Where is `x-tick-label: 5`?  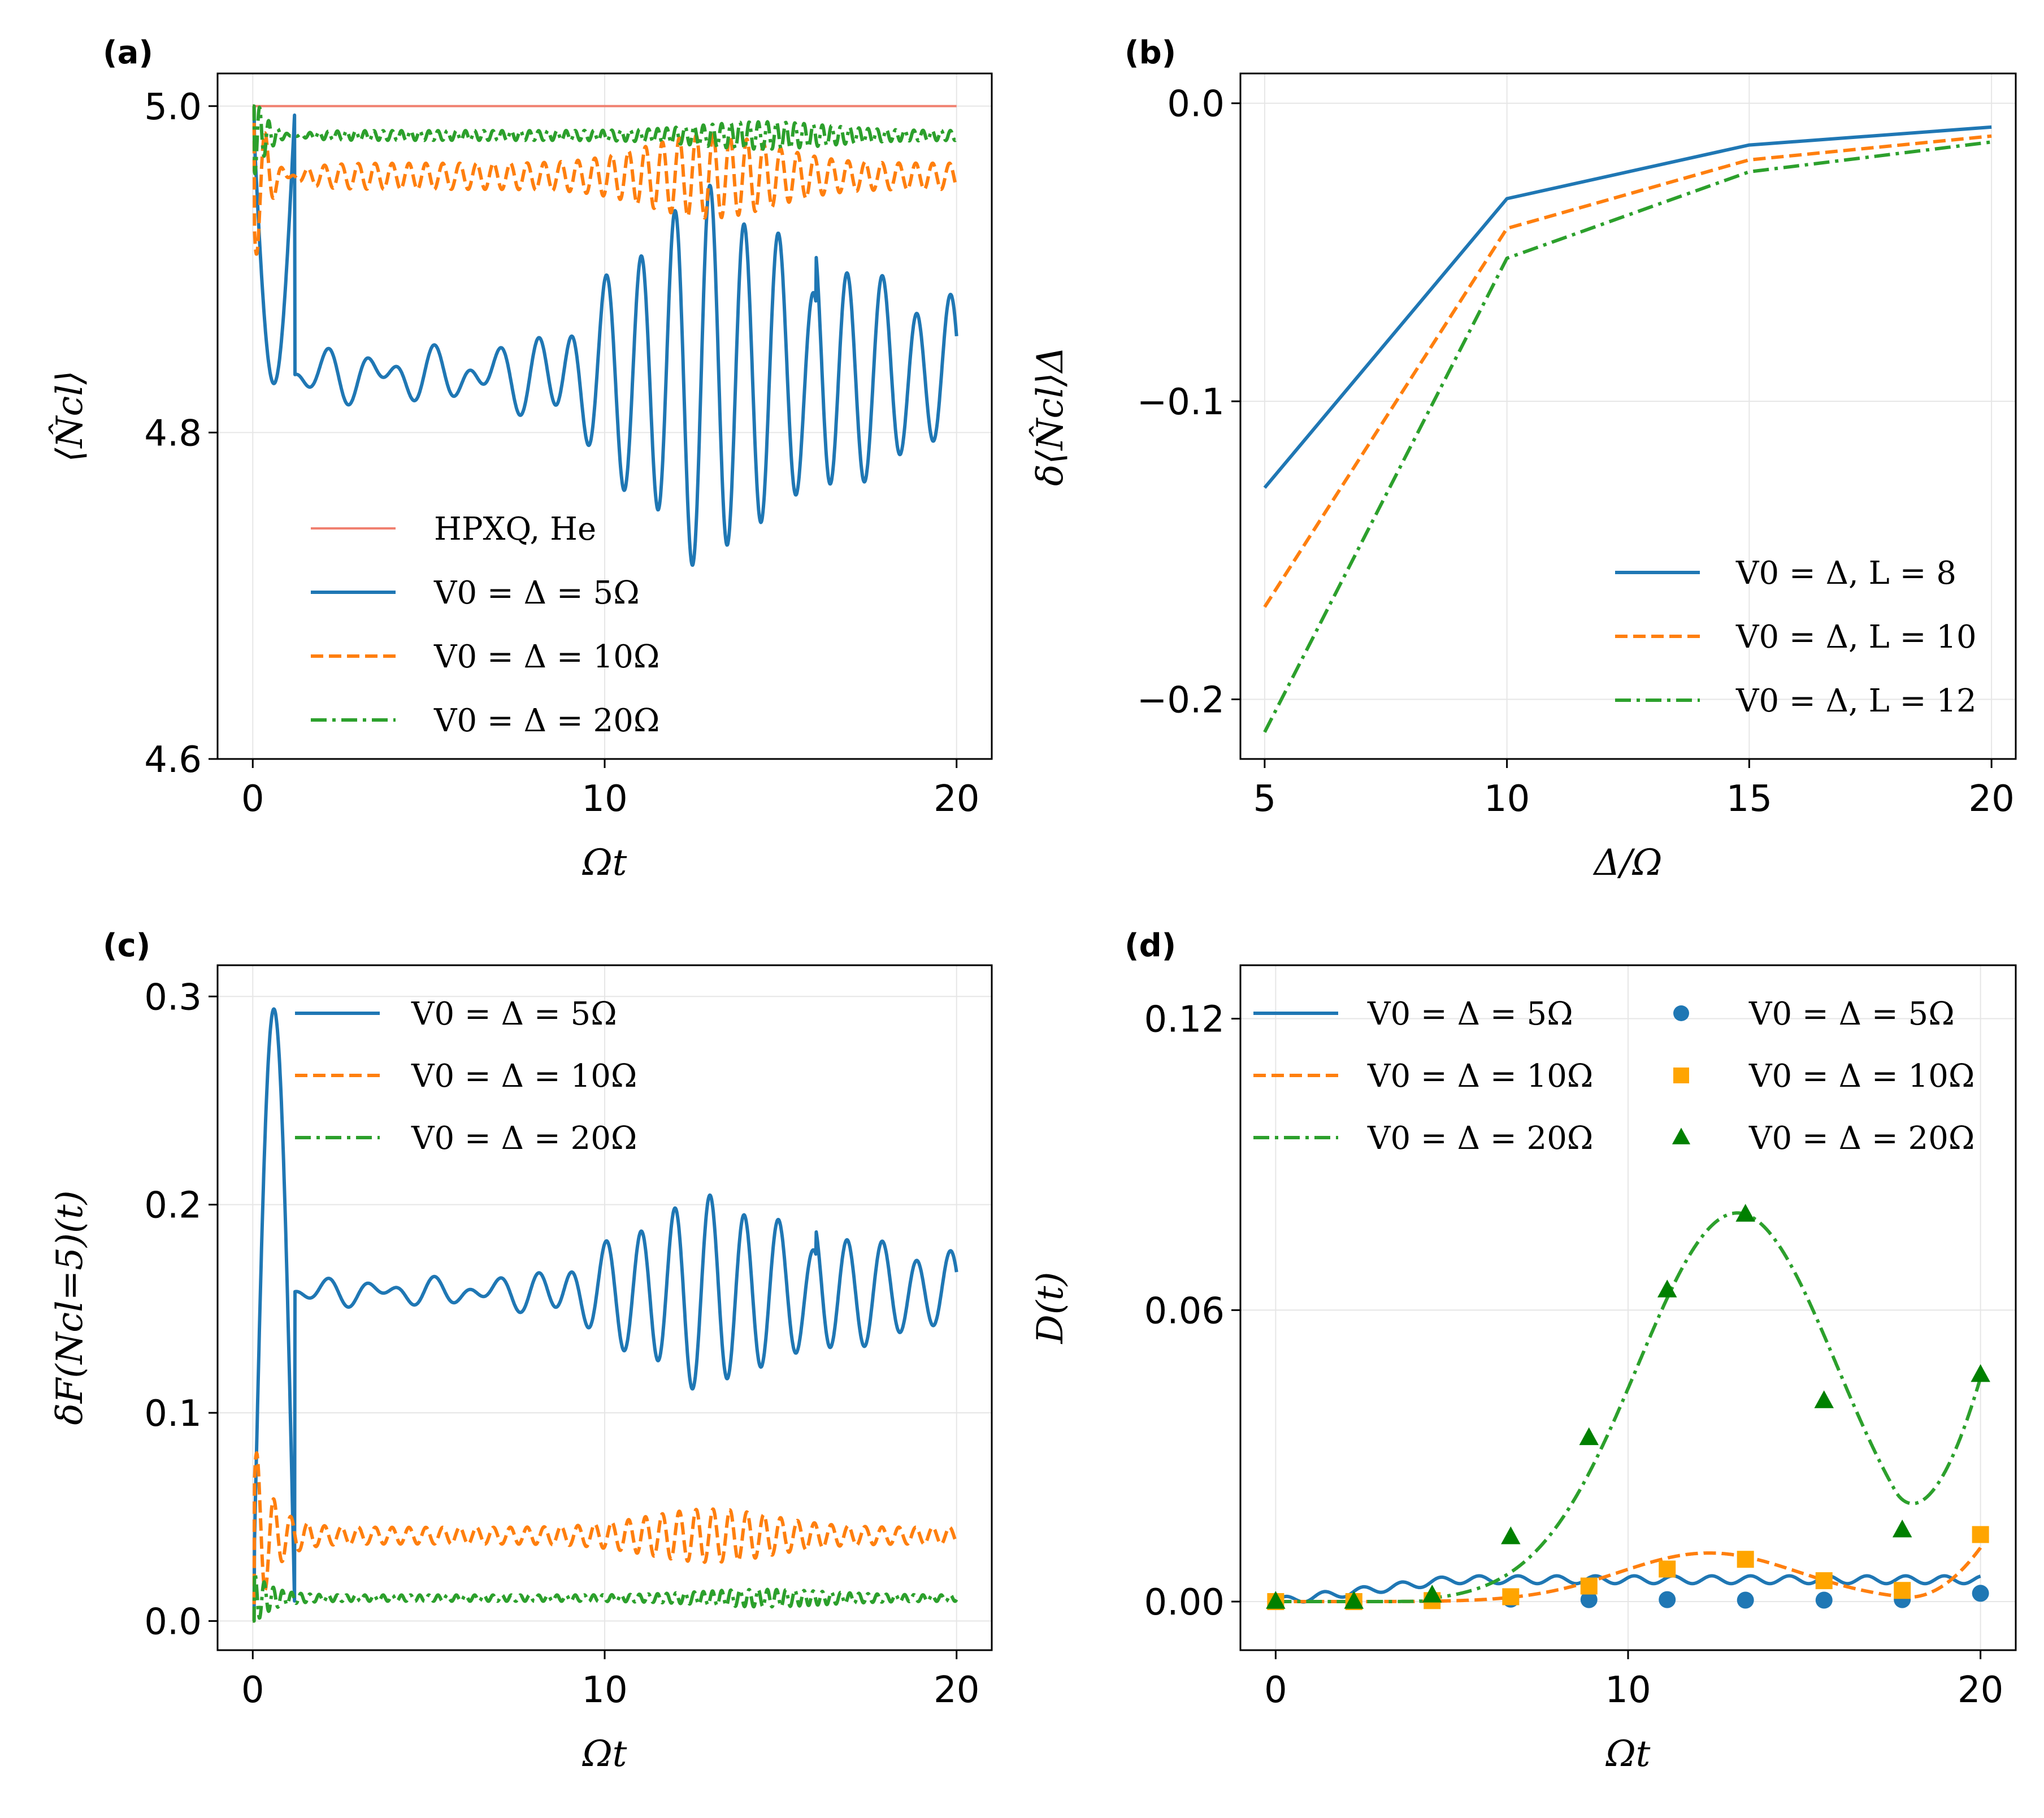 x-tick-label: 5 is located at coordinates (1265, 799).